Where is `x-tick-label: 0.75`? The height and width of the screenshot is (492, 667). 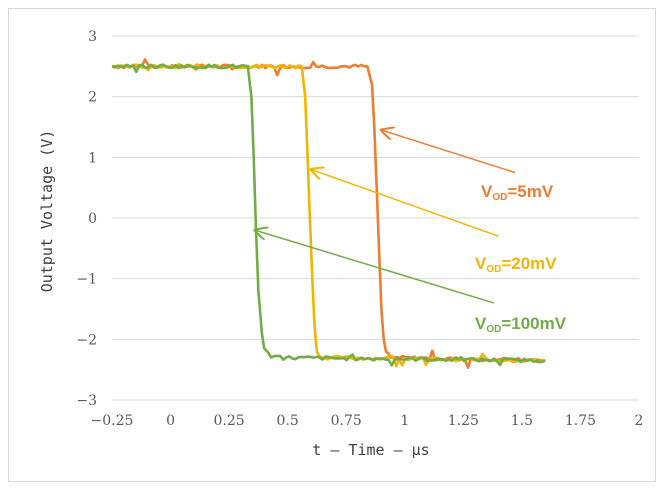 x-tick-label: 0.75 is located at coordinates (346, 421).